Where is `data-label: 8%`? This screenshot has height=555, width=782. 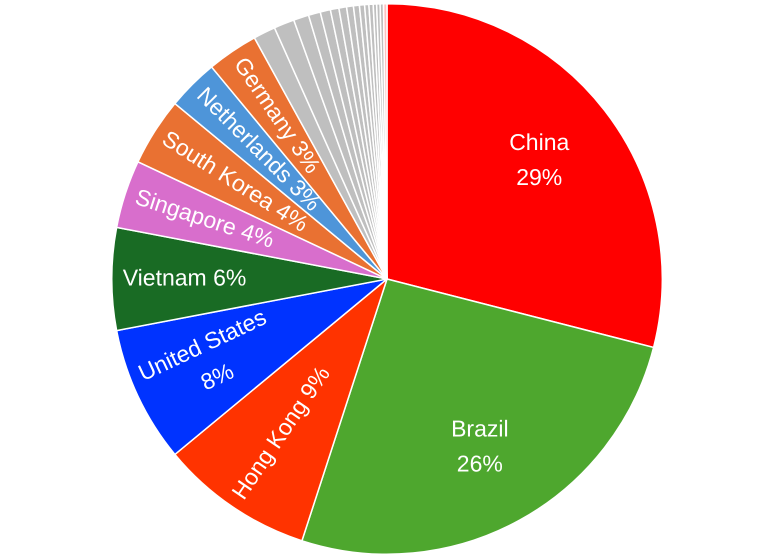 data-label: 8% is located at coordinates (217, 377).